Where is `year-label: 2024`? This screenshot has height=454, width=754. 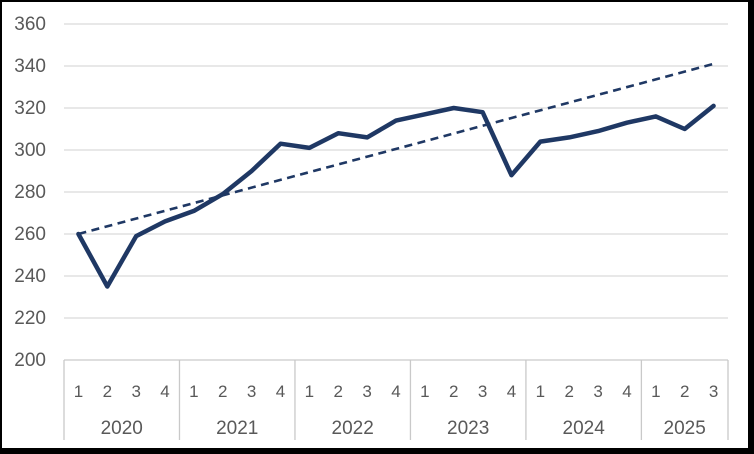
year-label: 2024 is located at coordinates (584, 428).